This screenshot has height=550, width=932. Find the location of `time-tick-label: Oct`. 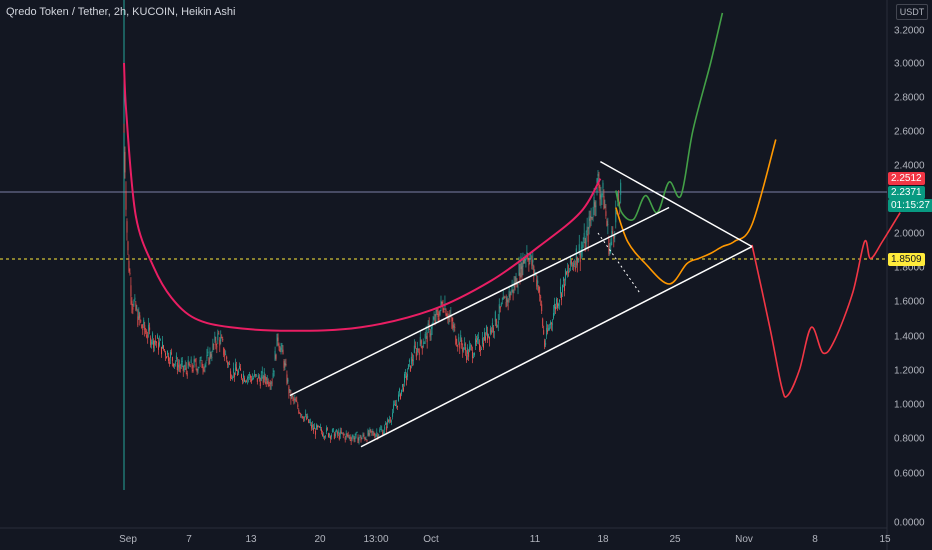

time-tick-label: Oct is located at coordinates (431, 539).